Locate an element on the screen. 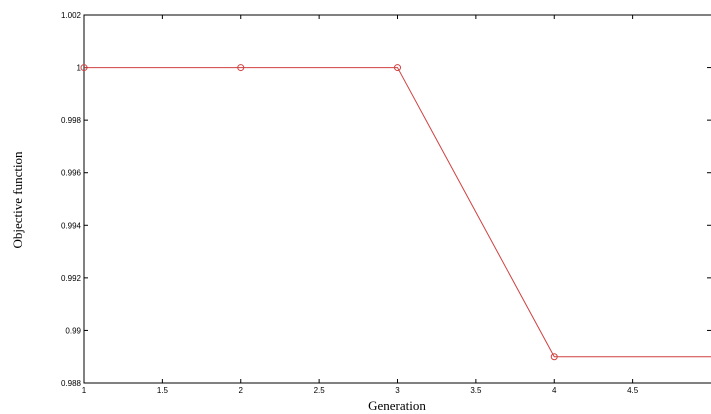 This screenshot has width=711, height=414. x-tick-label: 3.5 is located at coordinates (476, 390).